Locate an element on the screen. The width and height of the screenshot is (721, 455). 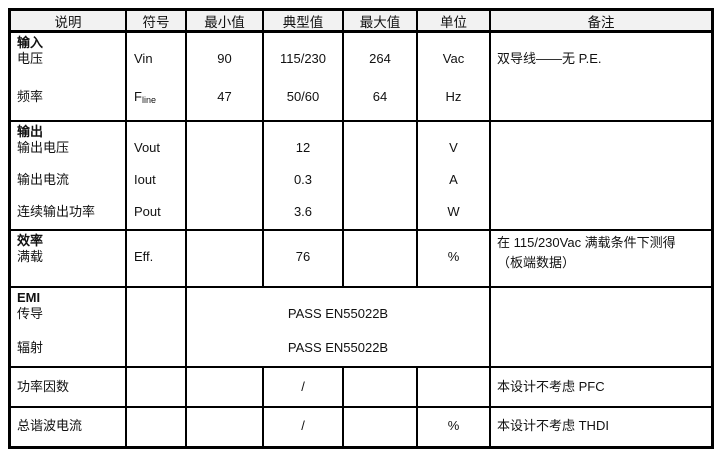
output-symbol-cell: Vout Iout Pout is located at coordinates (157, 176).